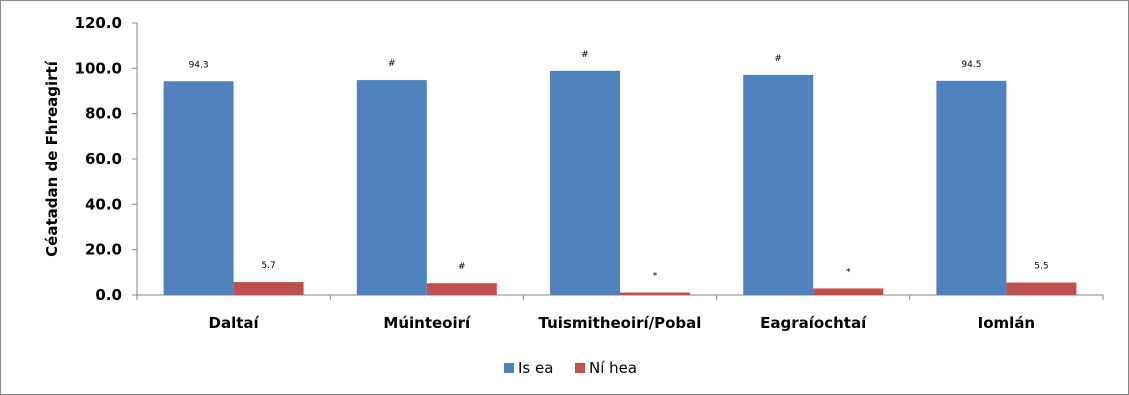 The width and height of the screenshot is (1129, 395). What do you see at coordinates (103, 159) in the screenshot?
I see `y-tick-label: 60.0` at bounding box center [103, 159].